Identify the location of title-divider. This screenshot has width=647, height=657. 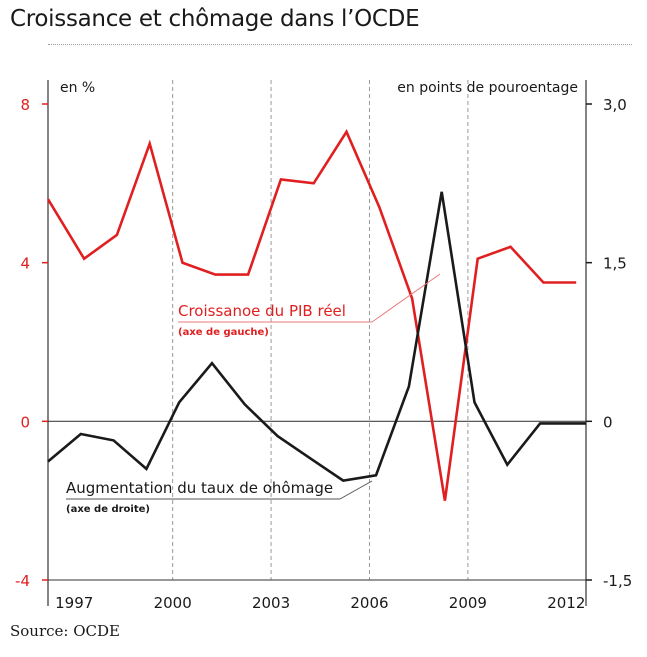
(340, 44).